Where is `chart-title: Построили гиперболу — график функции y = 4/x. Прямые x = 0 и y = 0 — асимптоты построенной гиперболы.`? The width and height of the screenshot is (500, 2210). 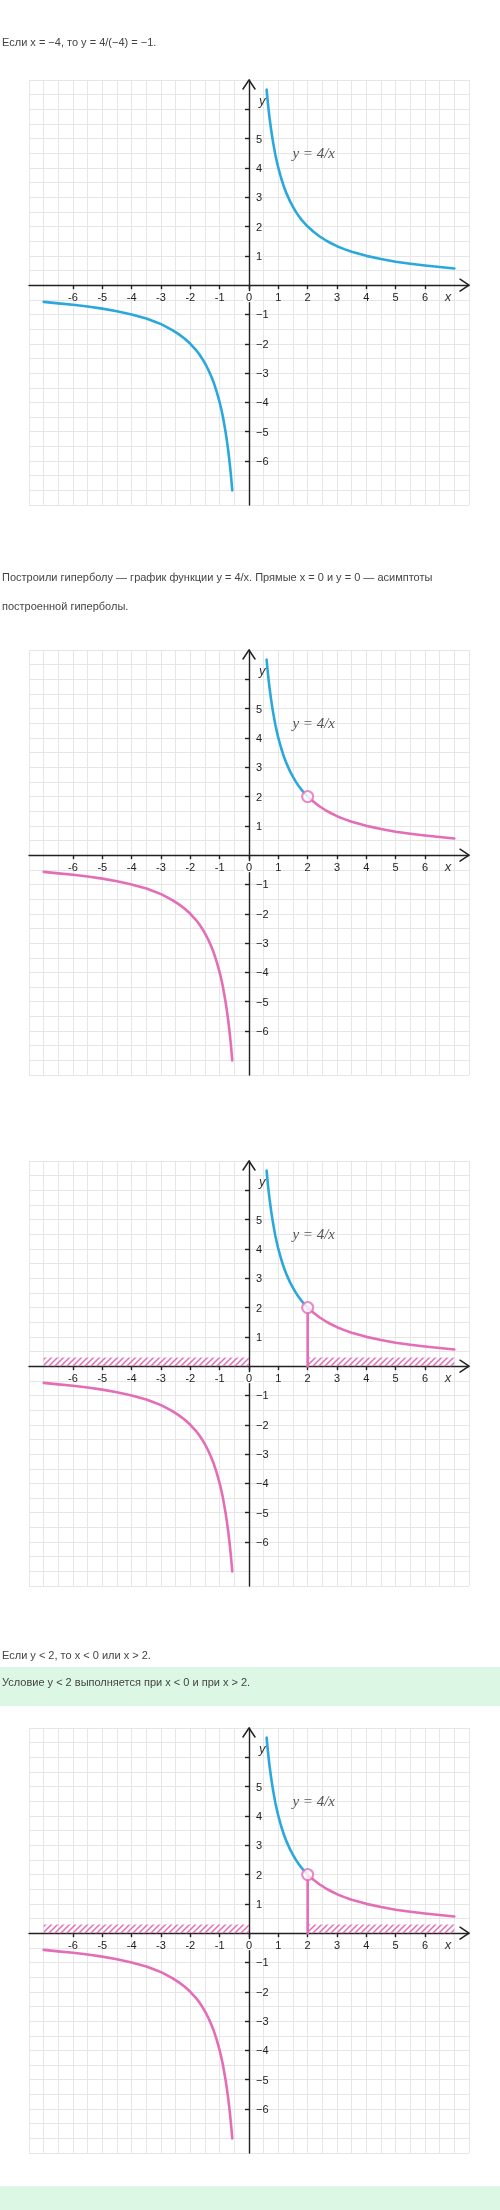
chart-title: Построили гиперболу — график функции y = 4/x. Прямые x = 0 и y = 0 — асимптоты построенной гиперболы. is located at coordinates (217, 591).